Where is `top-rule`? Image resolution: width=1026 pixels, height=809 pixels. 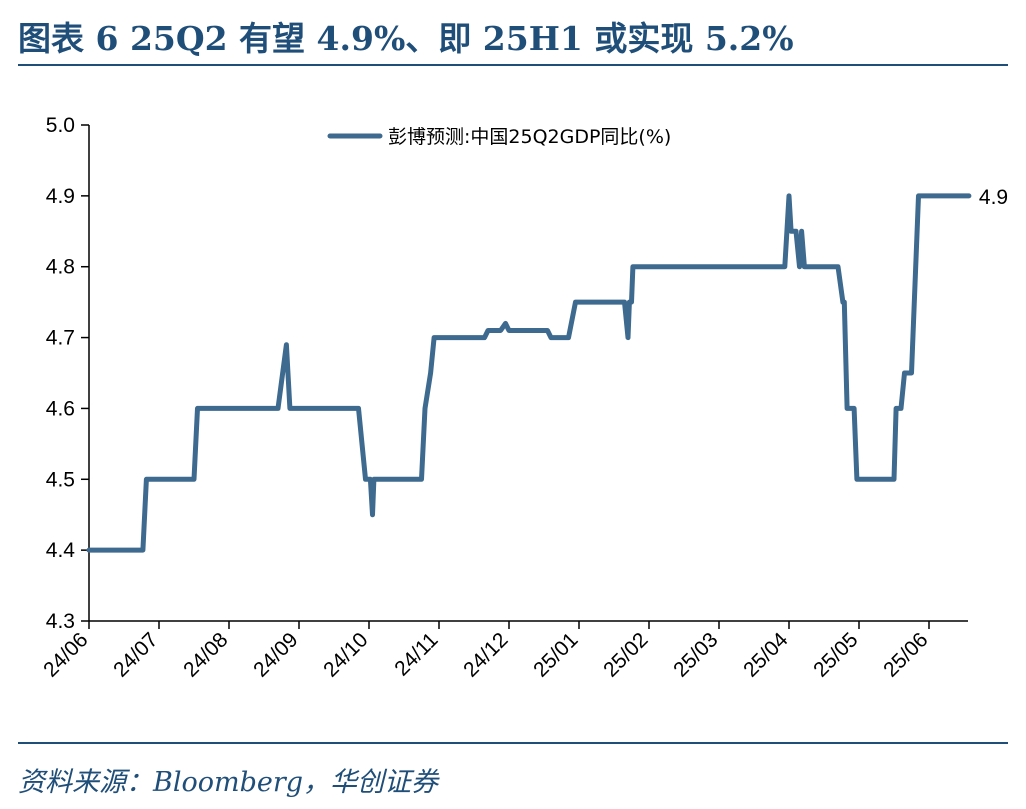
top-rule is located at coordinates (513, 65).